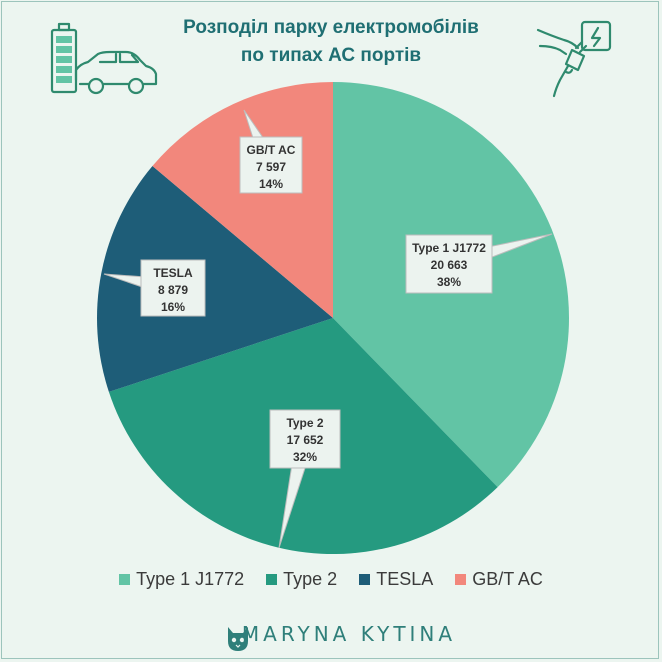 This screenshot has width=662, height=662. I want to click on legend-item-gbt: GB/T AC, so click(499, 579).